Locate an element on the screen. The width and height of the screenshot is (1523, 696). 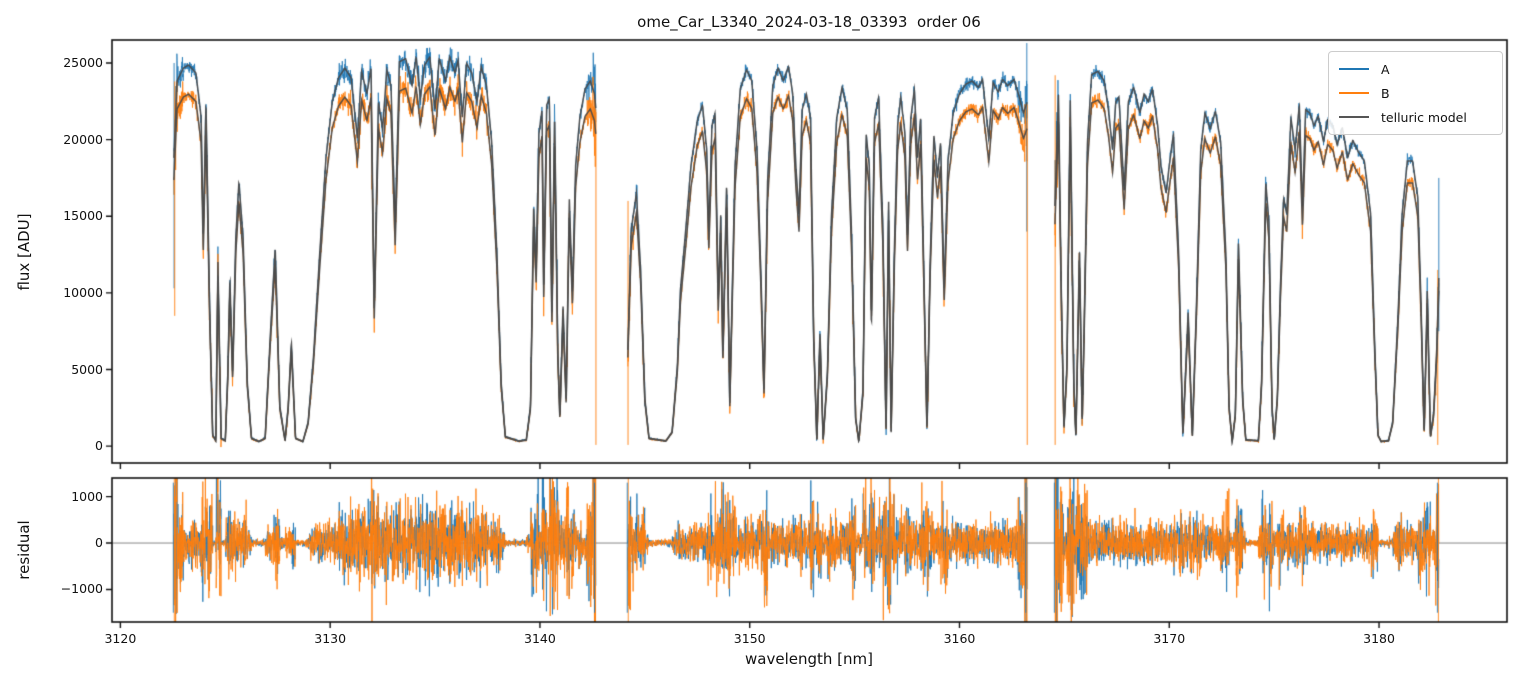
residual-axis-label: residual is located at coordinates (24, 550).